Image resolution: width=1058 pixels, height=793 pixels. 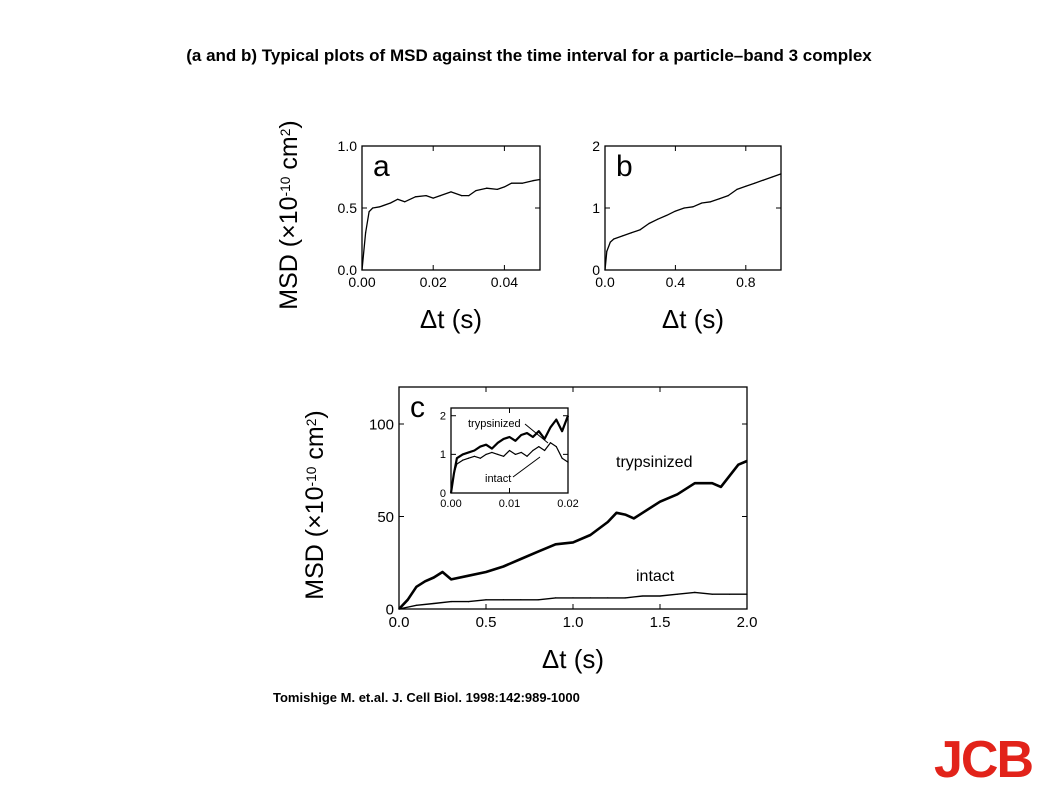 What do you see at coordinates (361, 282) in the screenshot?
I see `x-tick-label: 0.00` at bounding box center [361, 282].